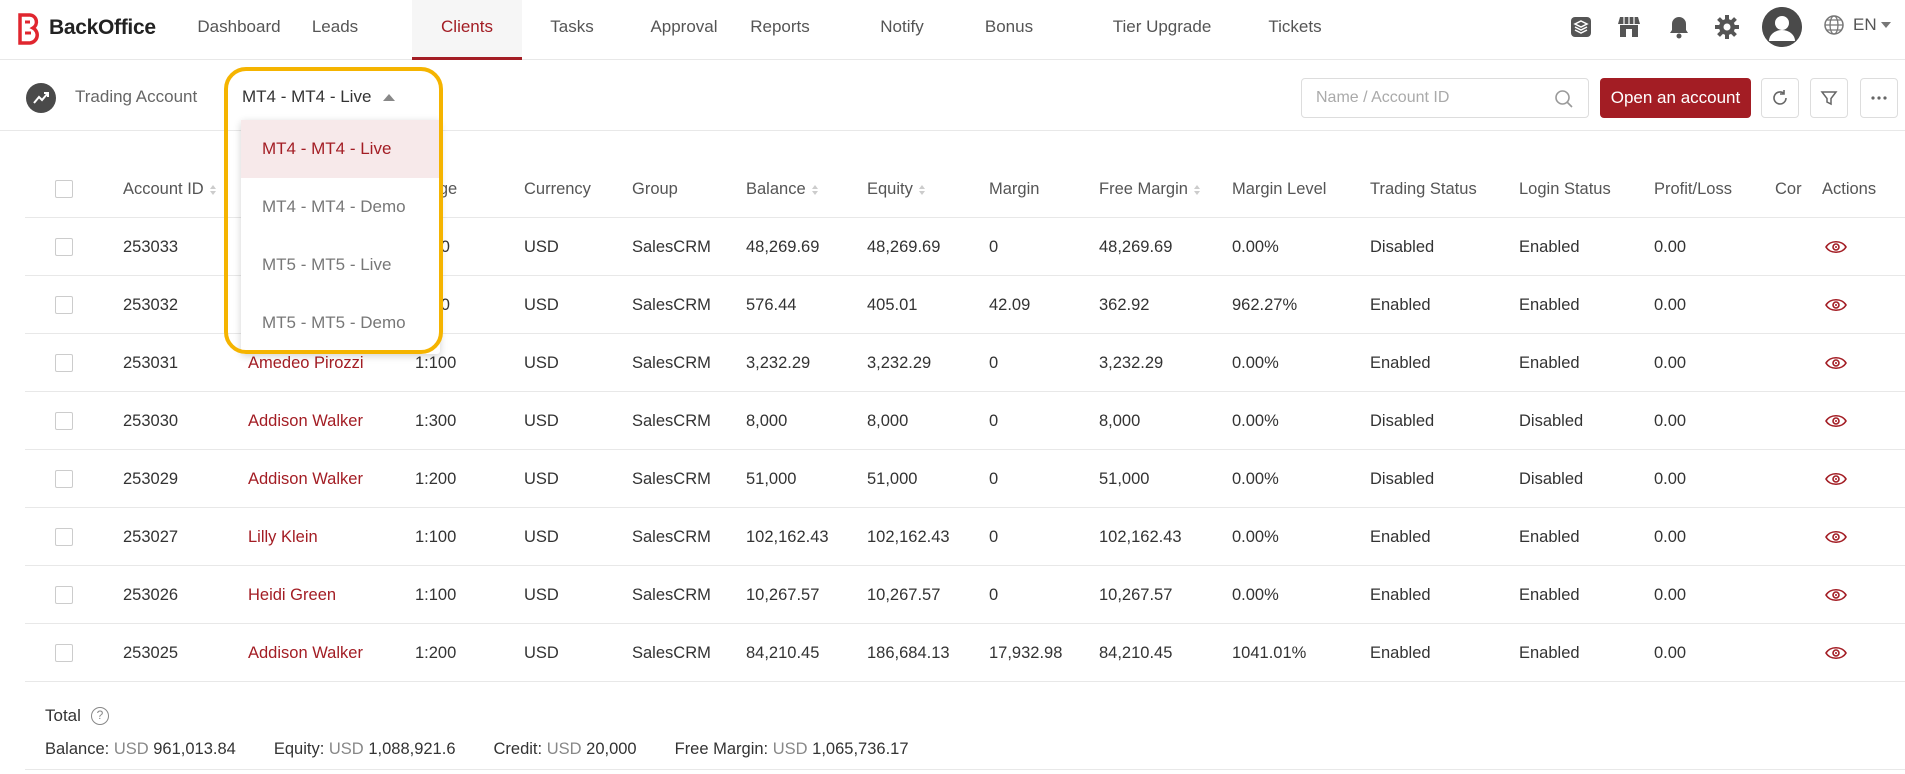 The width and height of the screenshot is (1905, 774). Describe the element at coordinates (1265, 305) in the screenshot. I see `margin-level-cell: 962.27%` at that location.